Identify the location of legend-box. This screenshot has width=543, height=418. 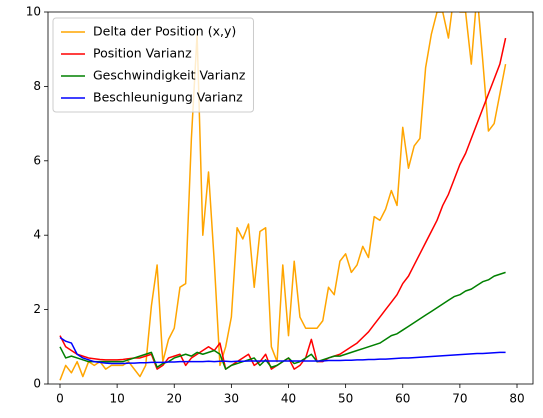
(153, 65).